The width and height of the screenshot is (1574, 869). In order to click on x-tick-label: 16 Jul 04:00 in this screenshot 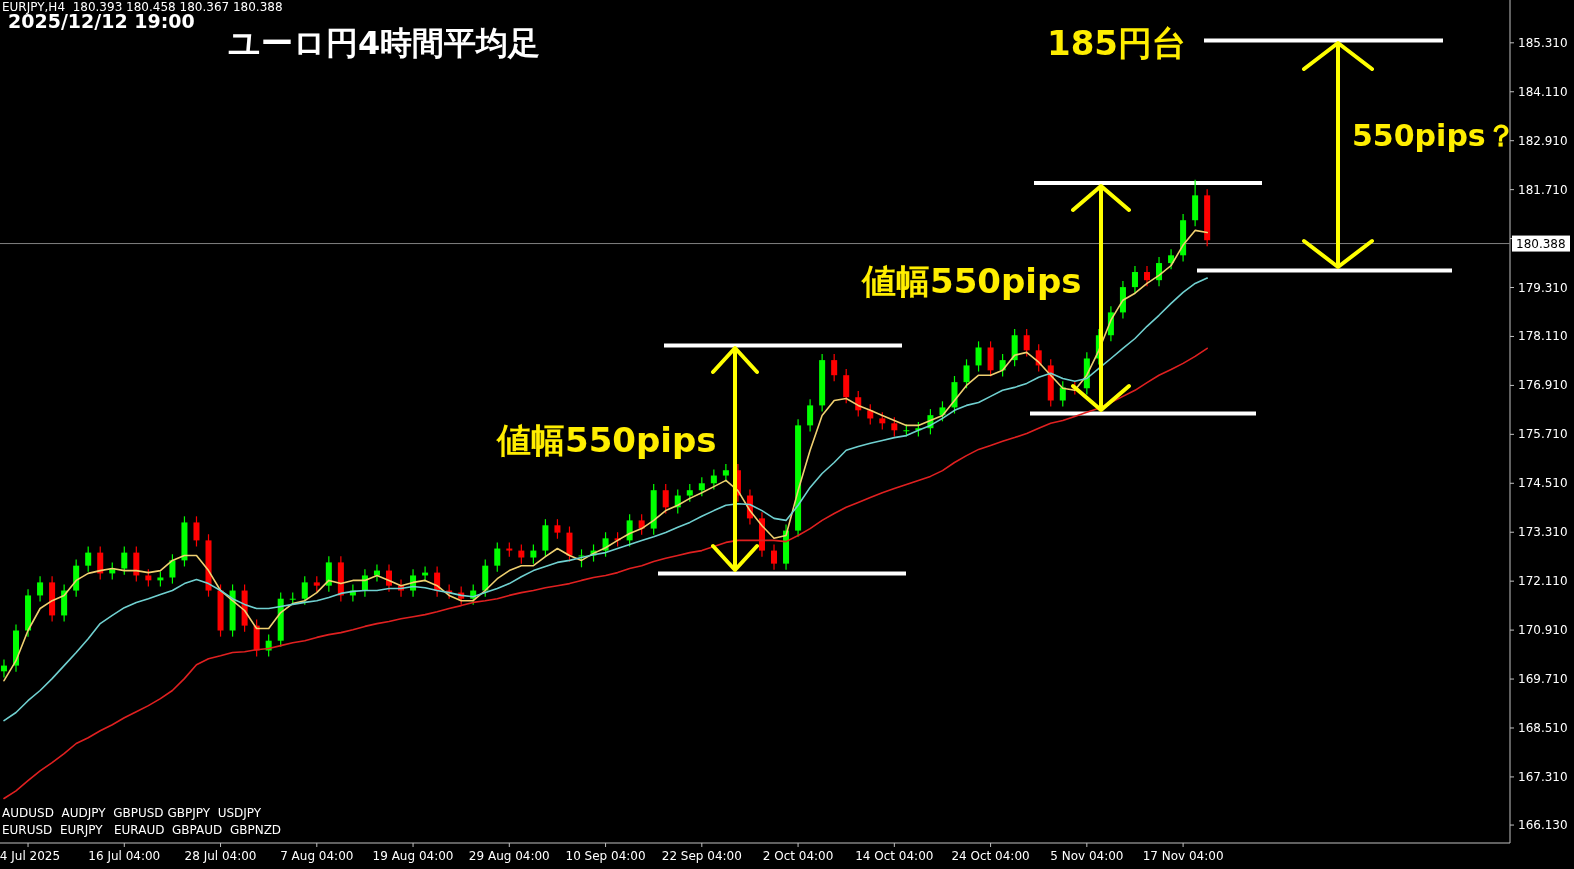, I will do `click(124, 856)`.